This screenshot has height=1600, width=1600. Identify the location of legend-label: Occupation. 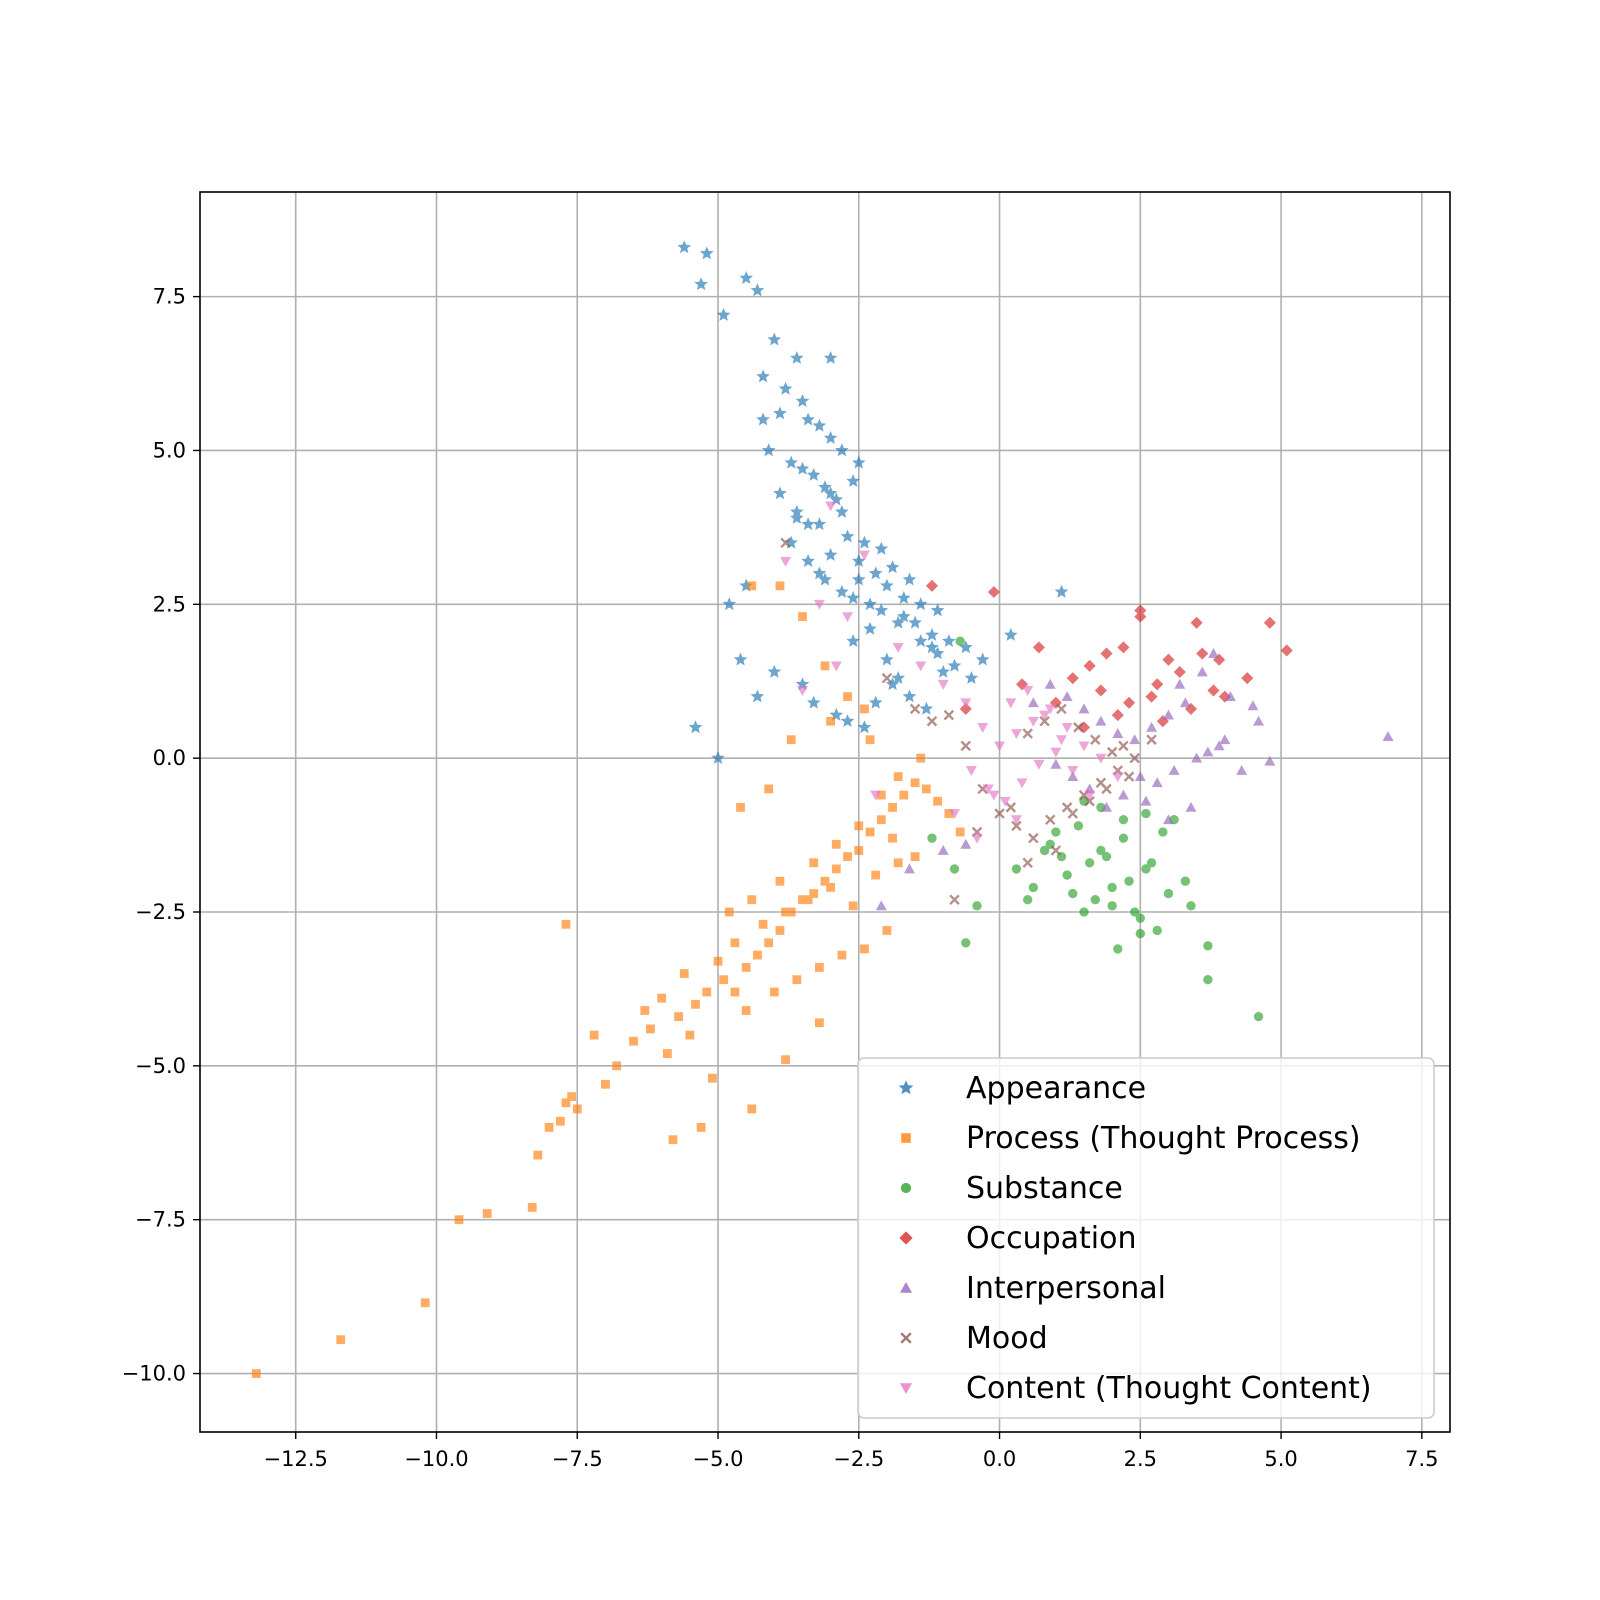
(1051, 1238).